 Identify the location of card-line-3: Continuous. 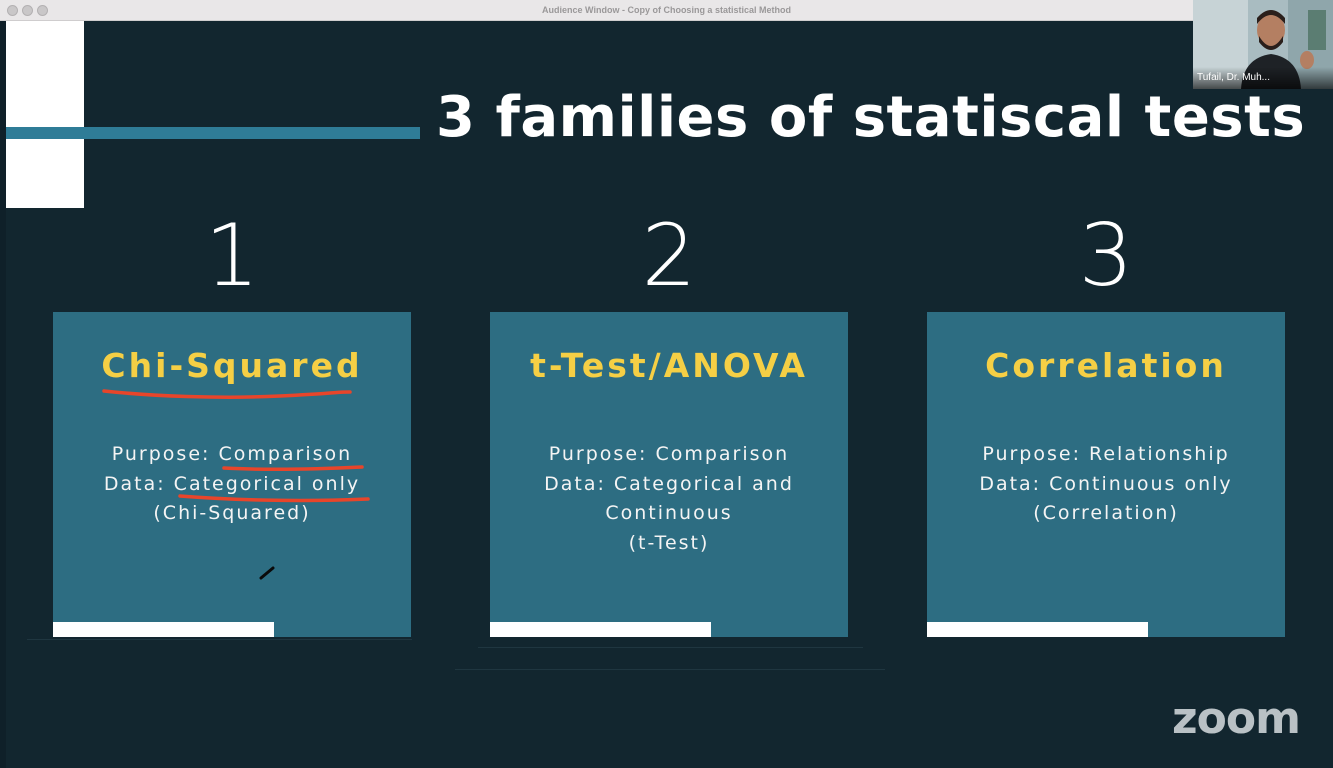
(669, 513).